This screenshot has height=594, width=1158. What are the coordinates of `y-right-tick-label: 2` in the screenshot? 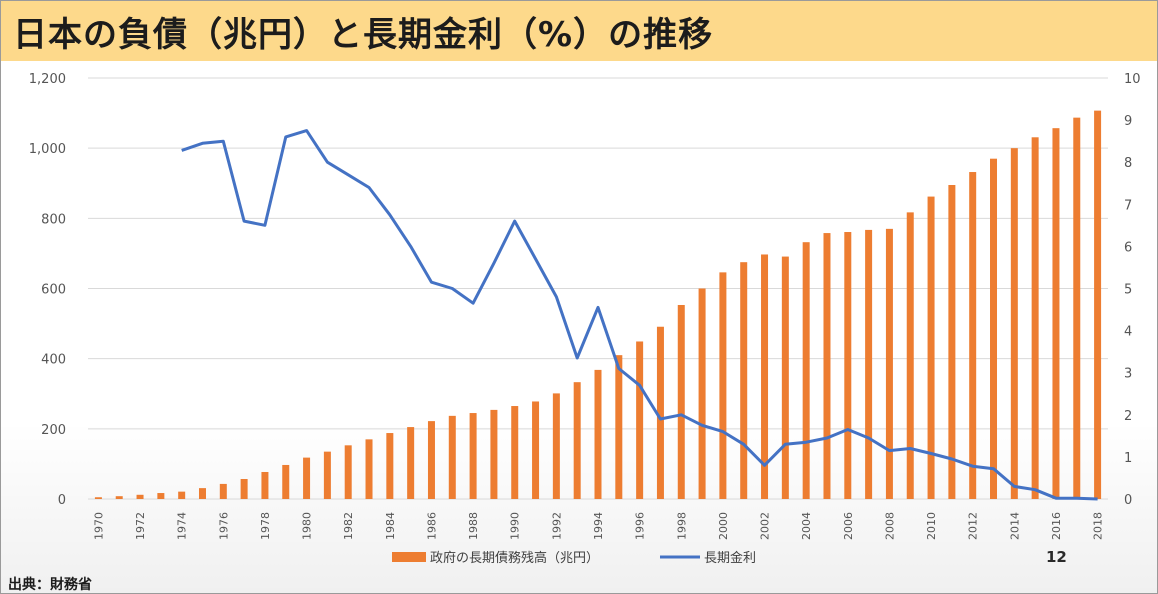 It's located at (1128, 416).